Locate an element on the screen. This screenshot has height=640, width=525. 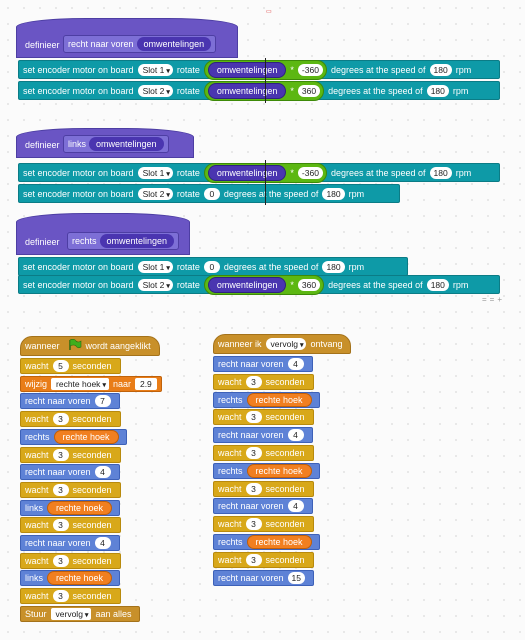
def2-prototype: links omwentelingen is located at coordinates (116, 144).